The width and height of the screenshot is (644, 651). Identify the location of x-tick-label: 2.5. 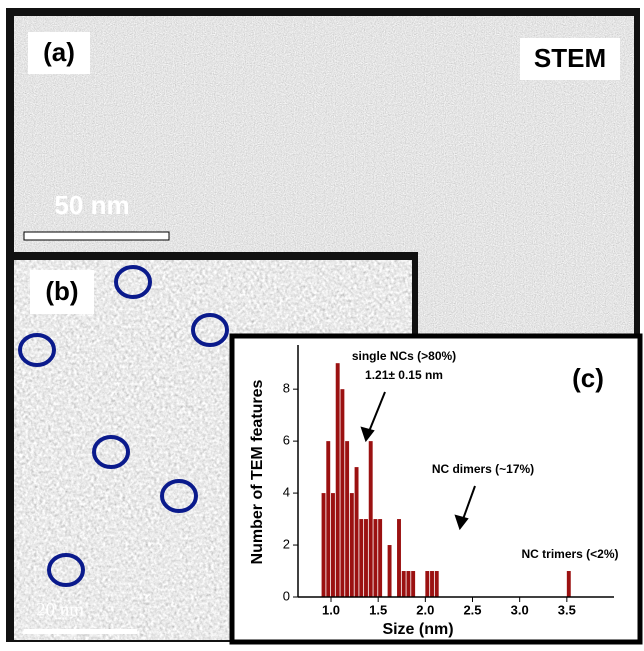
(472, 609).